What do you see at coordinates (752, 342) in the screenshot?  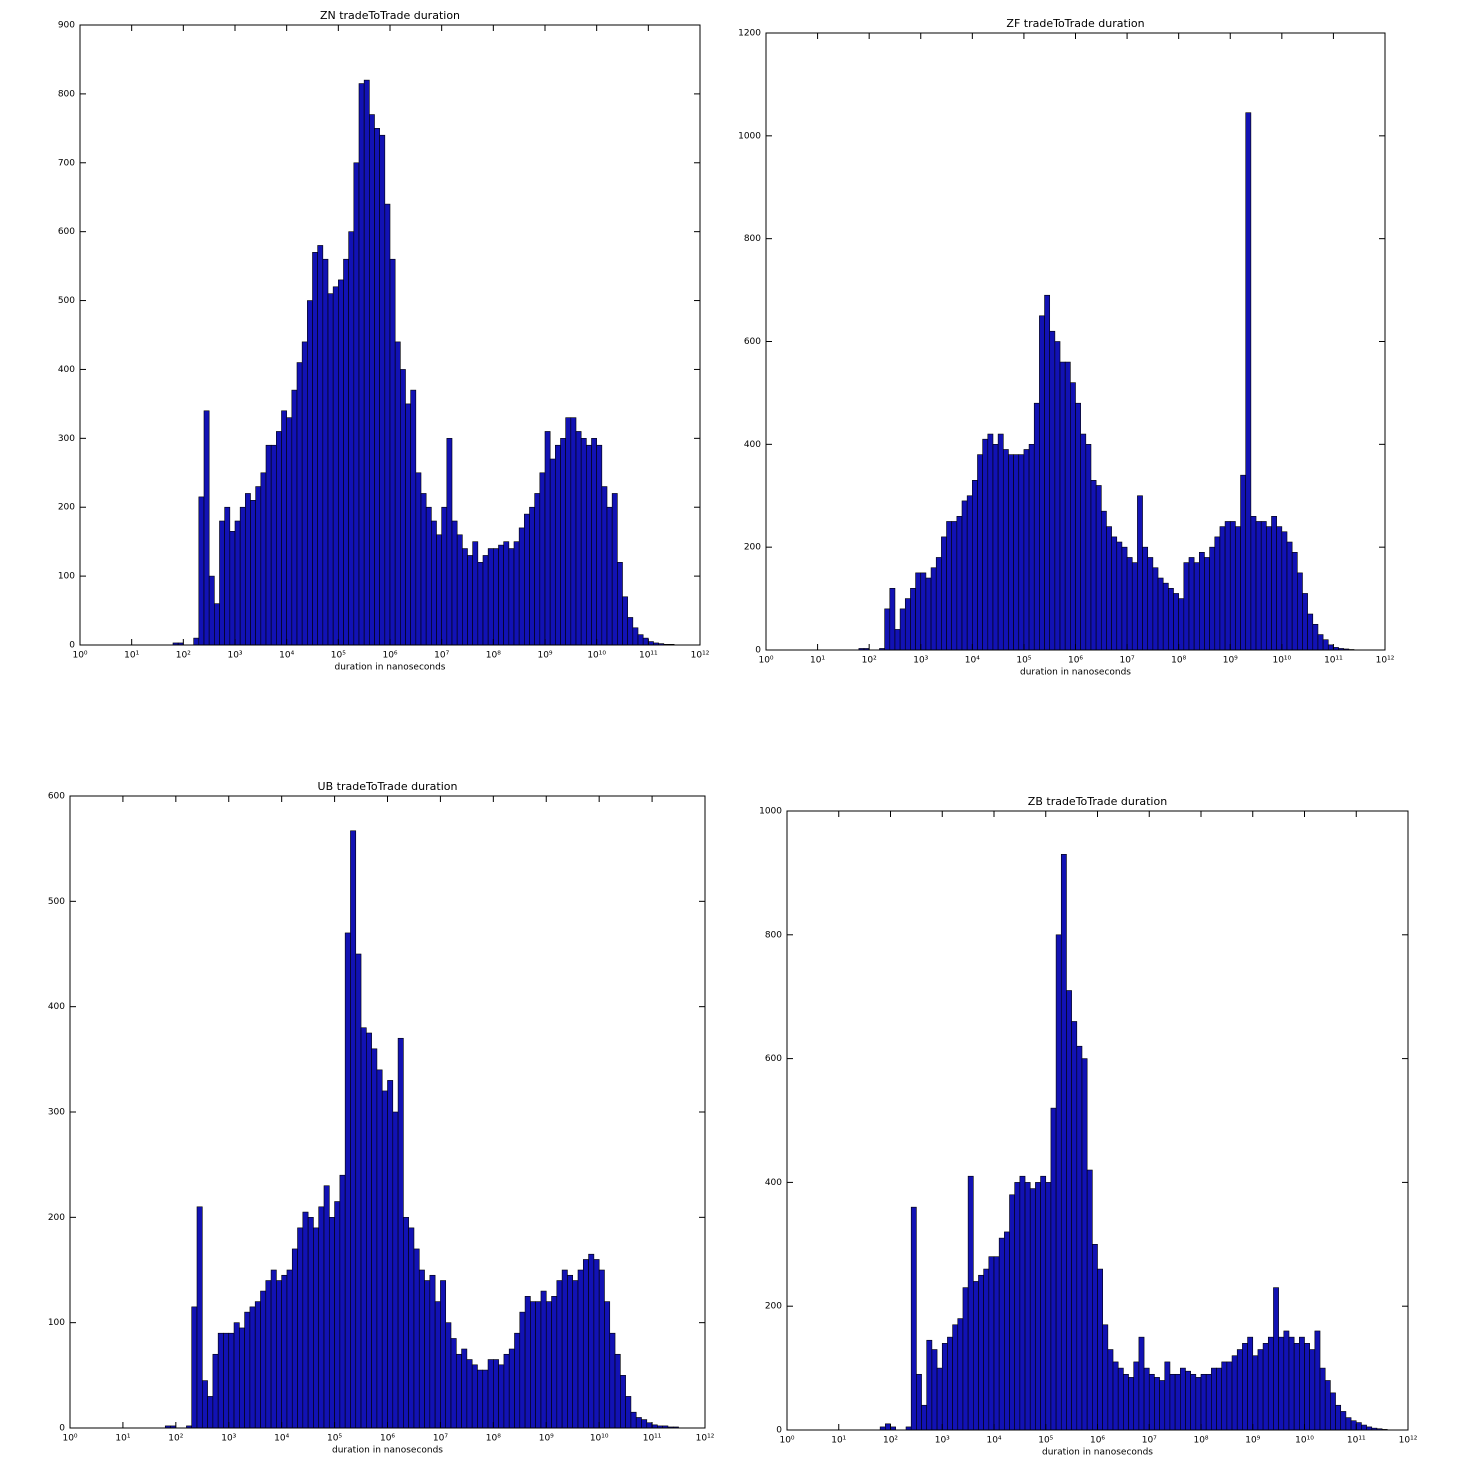 I see `y-tick-label: 600` at bounding box center [752, 342].